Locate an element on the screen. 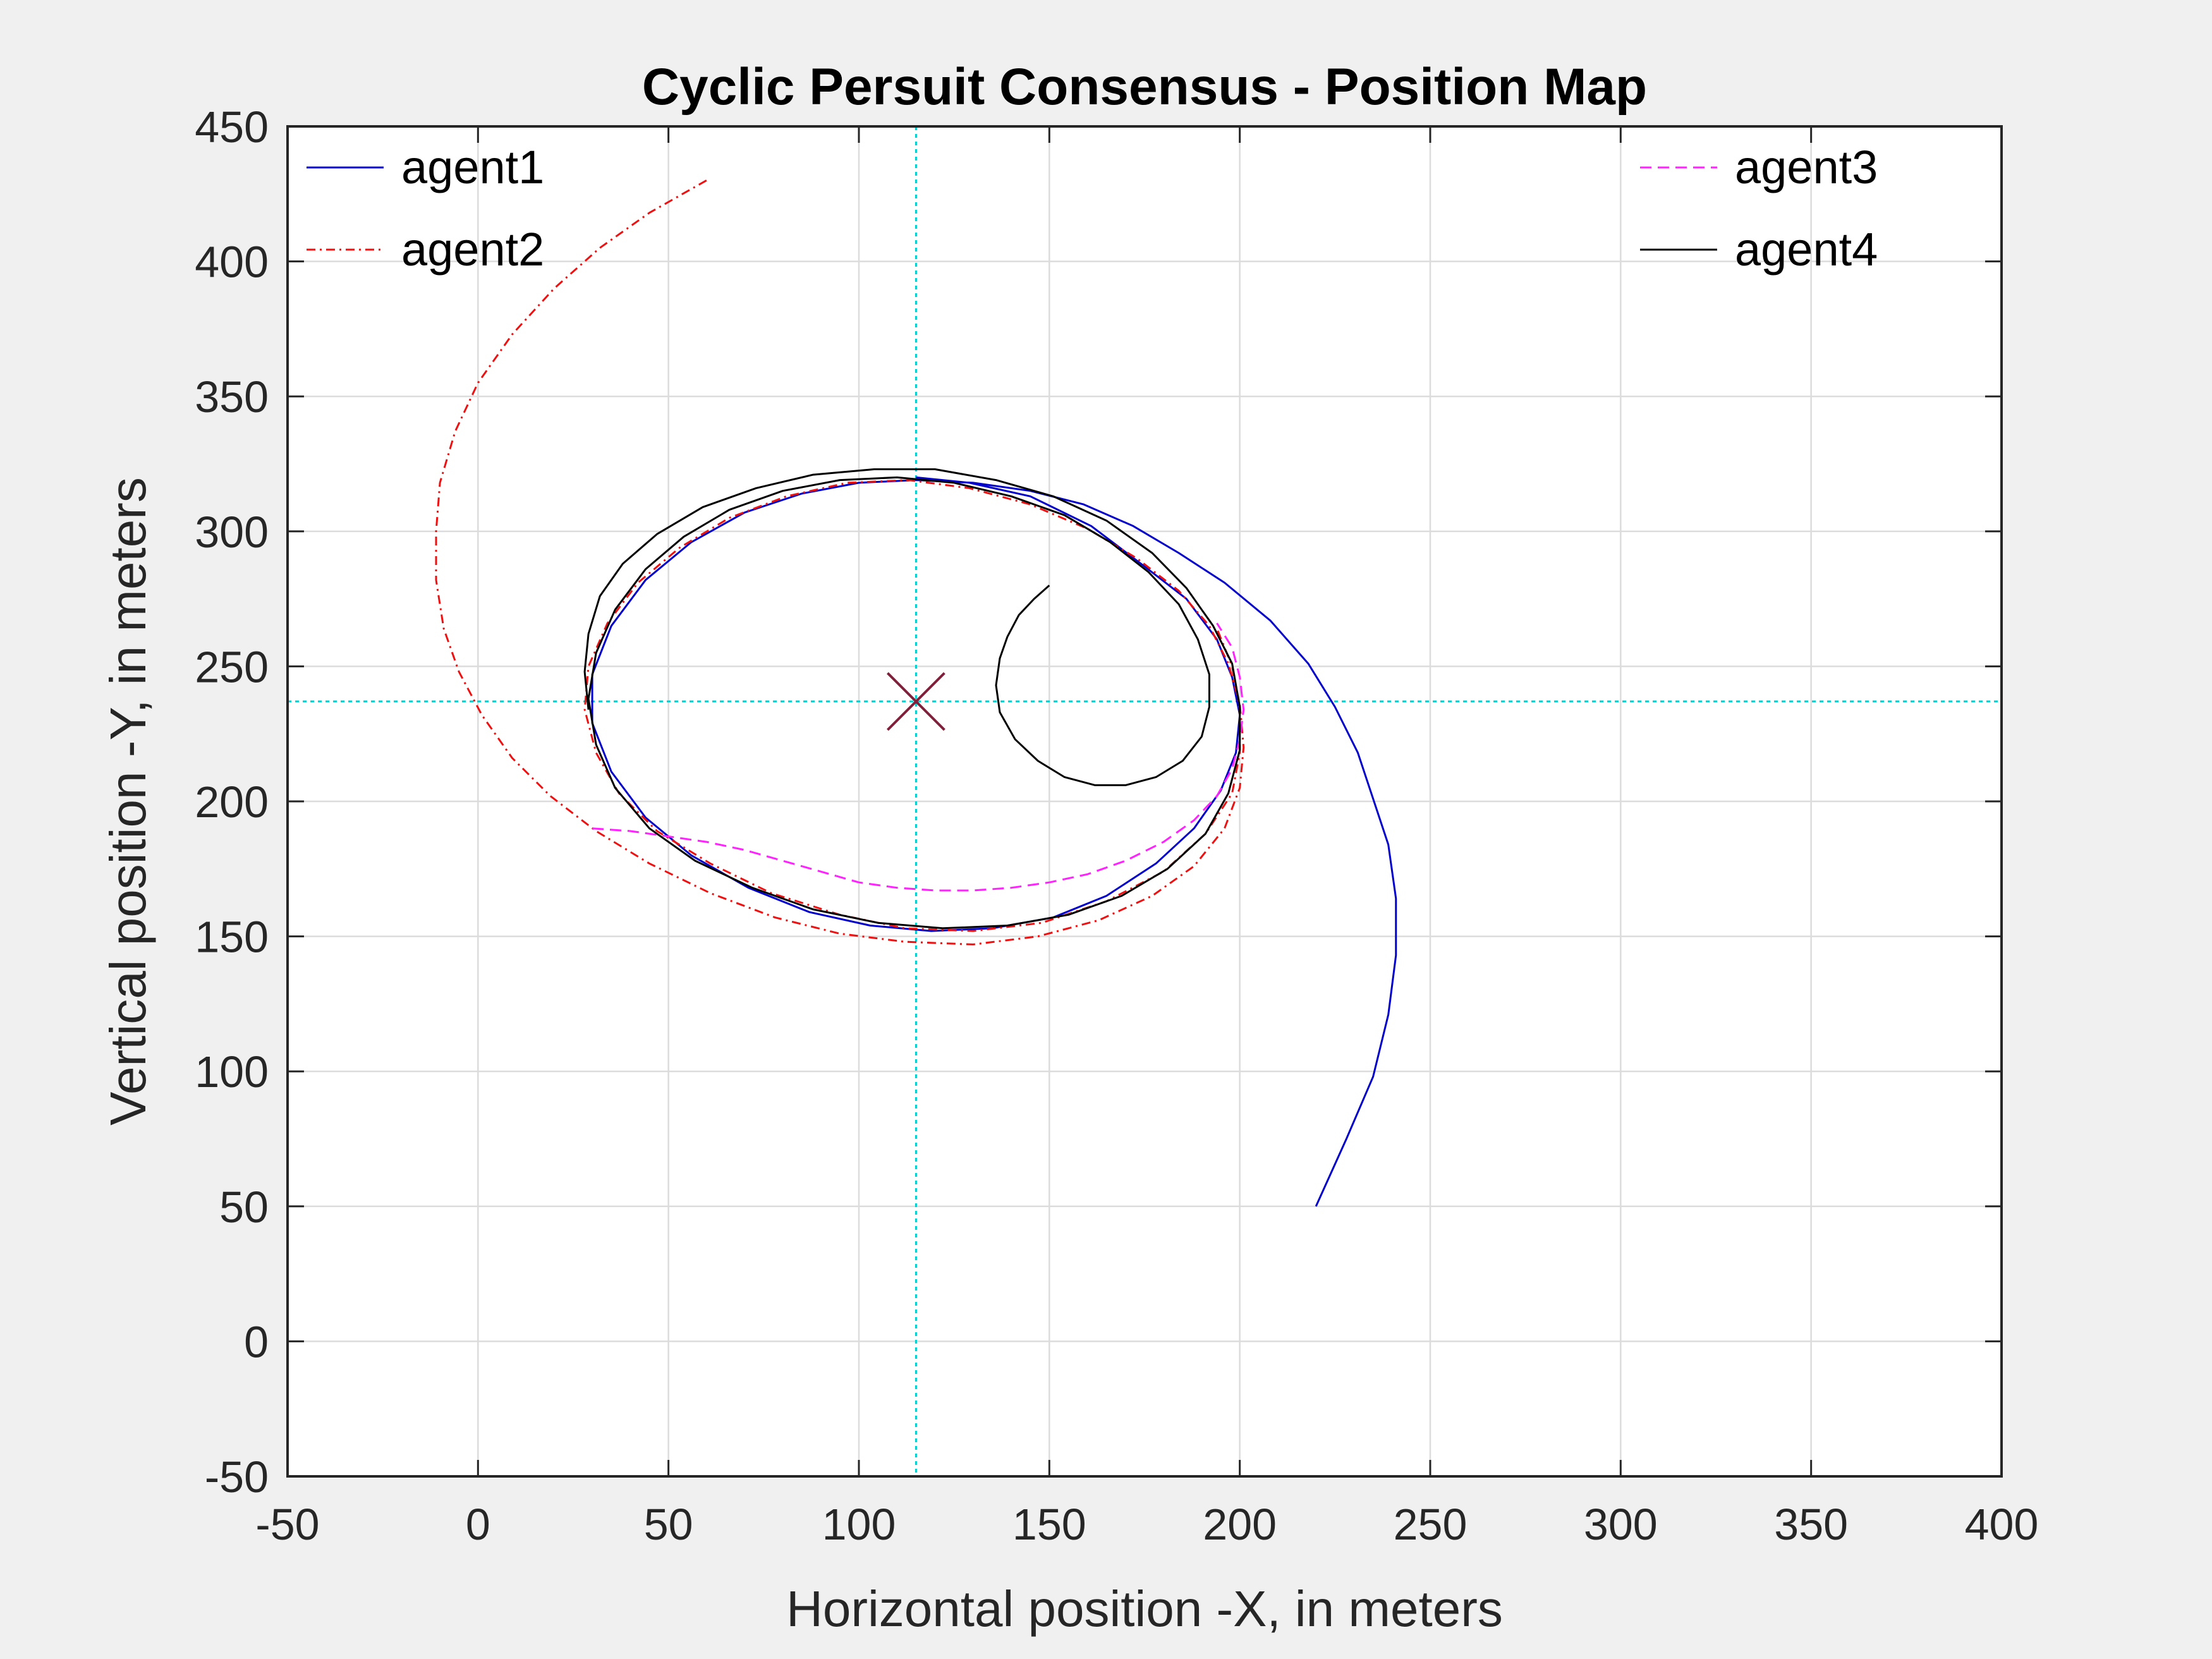 The image size is (2212, 1659). y-tick-label: 250 is located at coordinates (232, 666).